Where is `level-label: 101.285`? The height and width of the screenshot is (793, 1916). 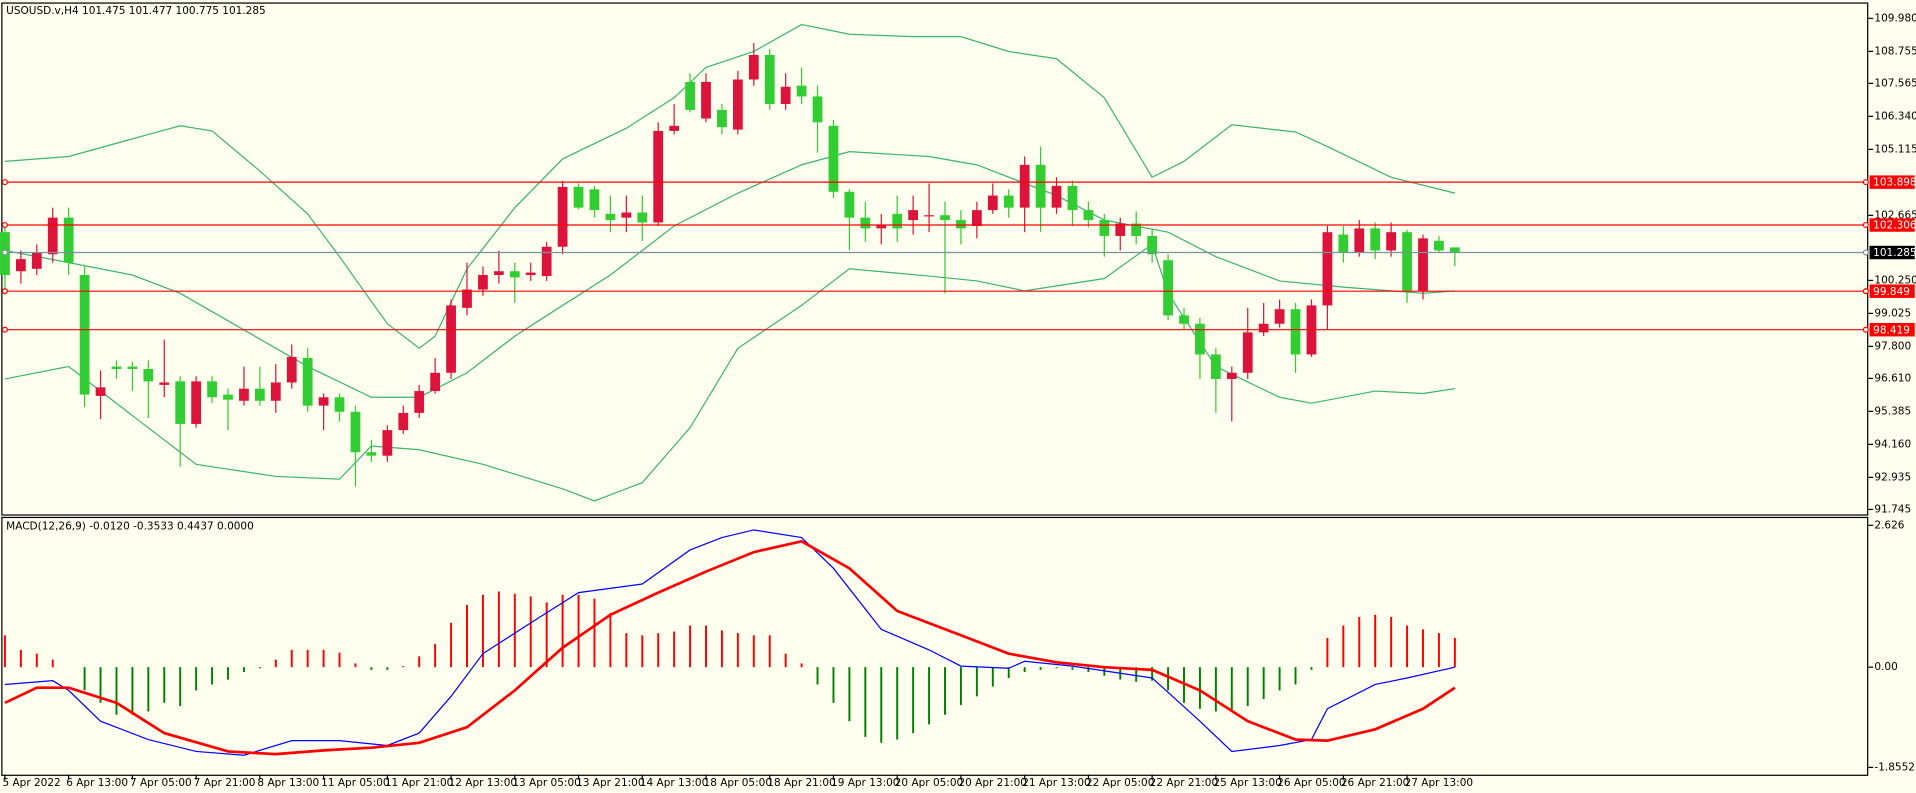 level-label: 101.285 is located at coordinates (1894, 253).